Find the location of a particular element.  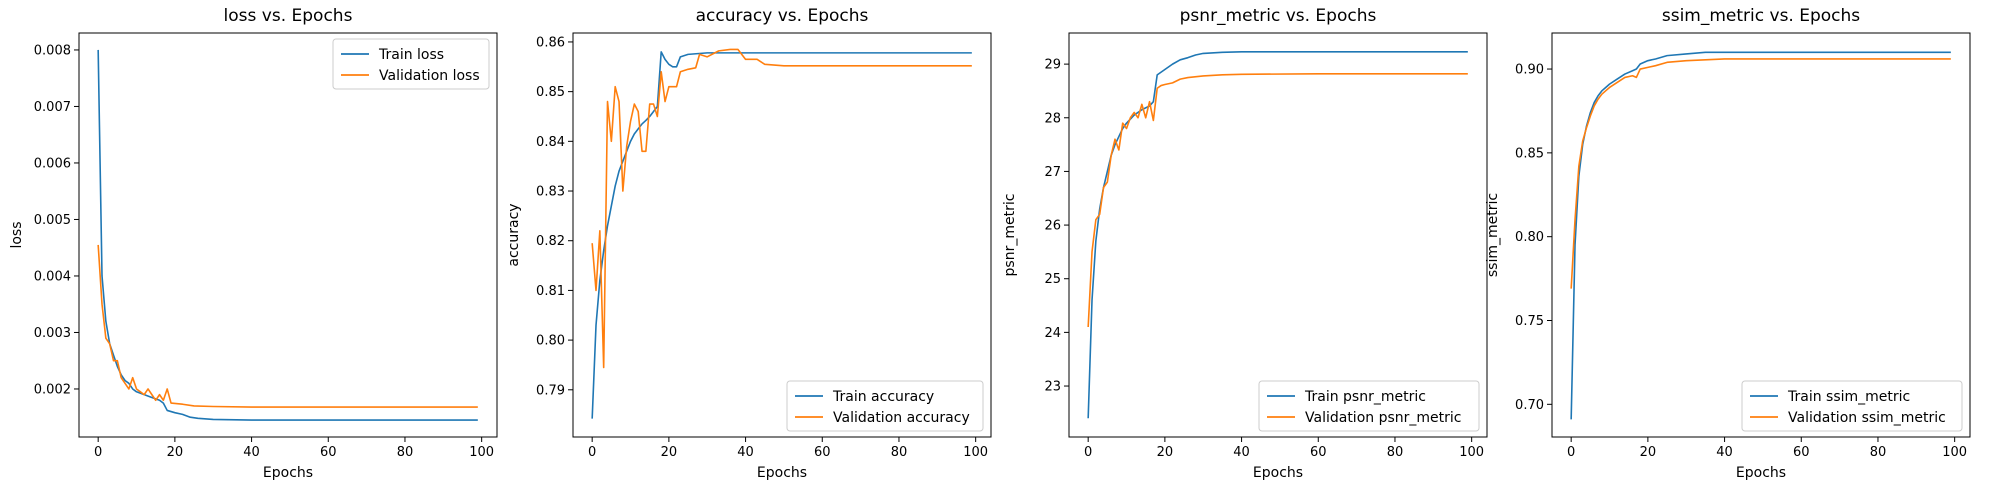

legend-entry: Validation loss is located at coordinates (429, 76).